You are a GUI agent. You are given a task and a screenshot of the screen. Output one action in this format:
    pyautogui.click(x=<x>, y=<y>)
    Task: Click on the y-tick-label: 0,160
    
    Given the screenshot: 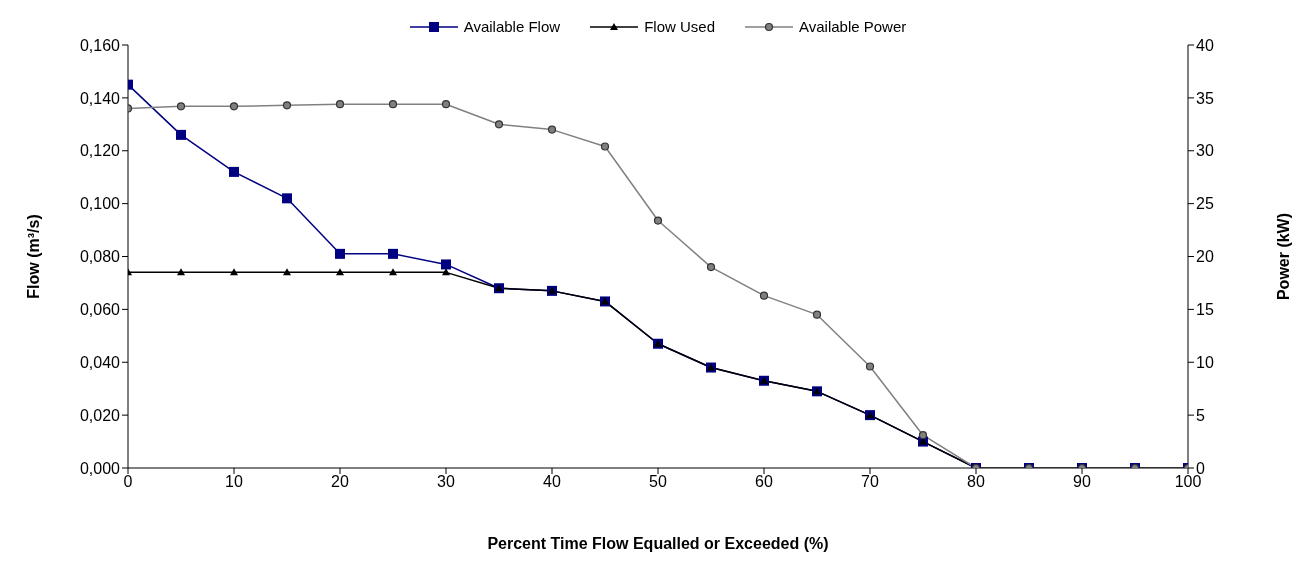 What is the action you would take?
    pyautogui.click(x=100, y=45)
    